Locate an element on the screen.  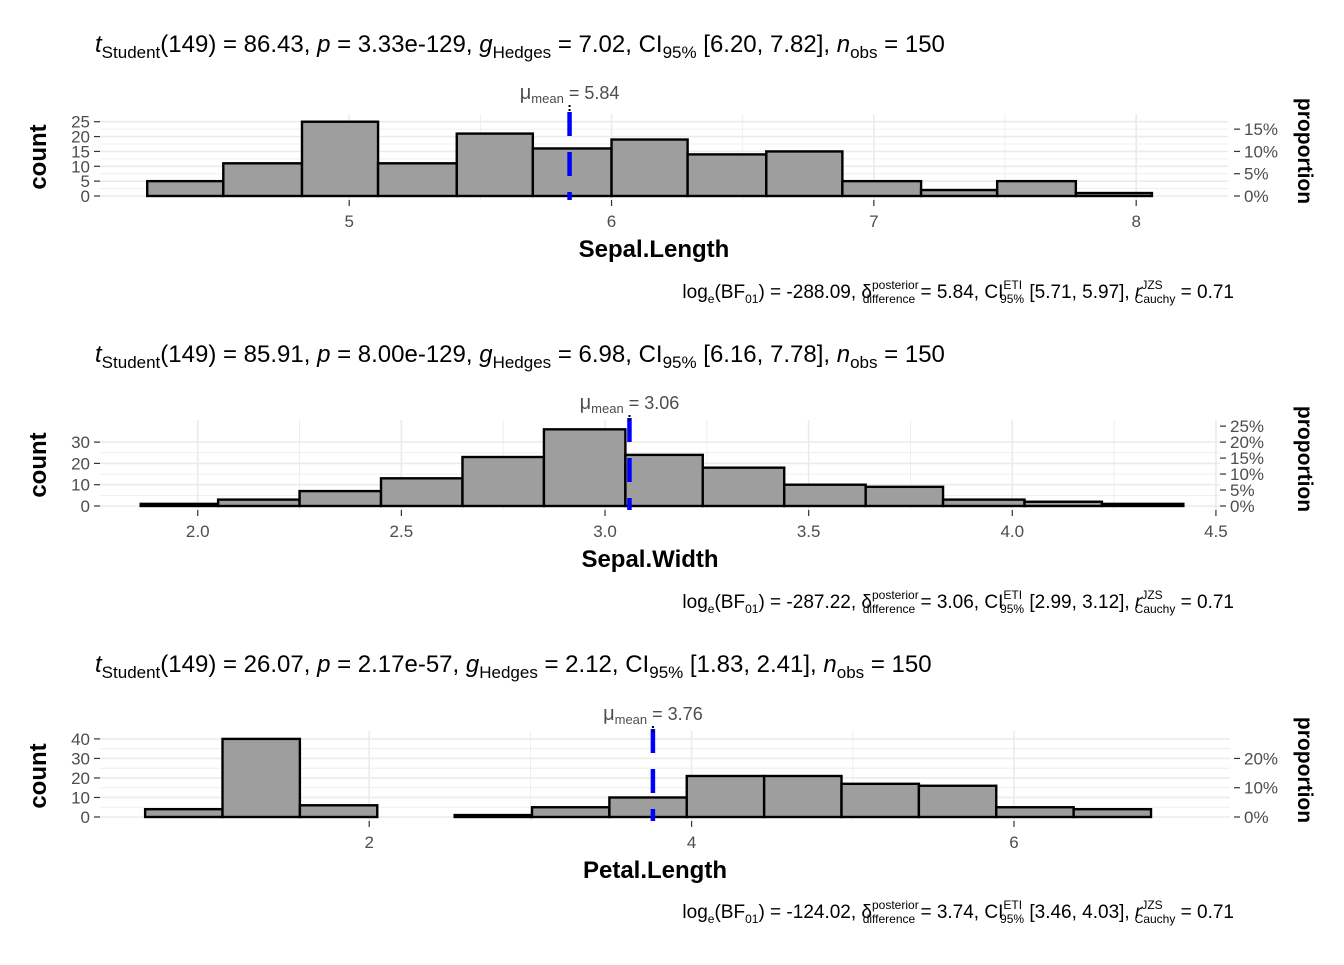
caption-delta-value: = 5.84, CI is located at coordinates (959, 292).